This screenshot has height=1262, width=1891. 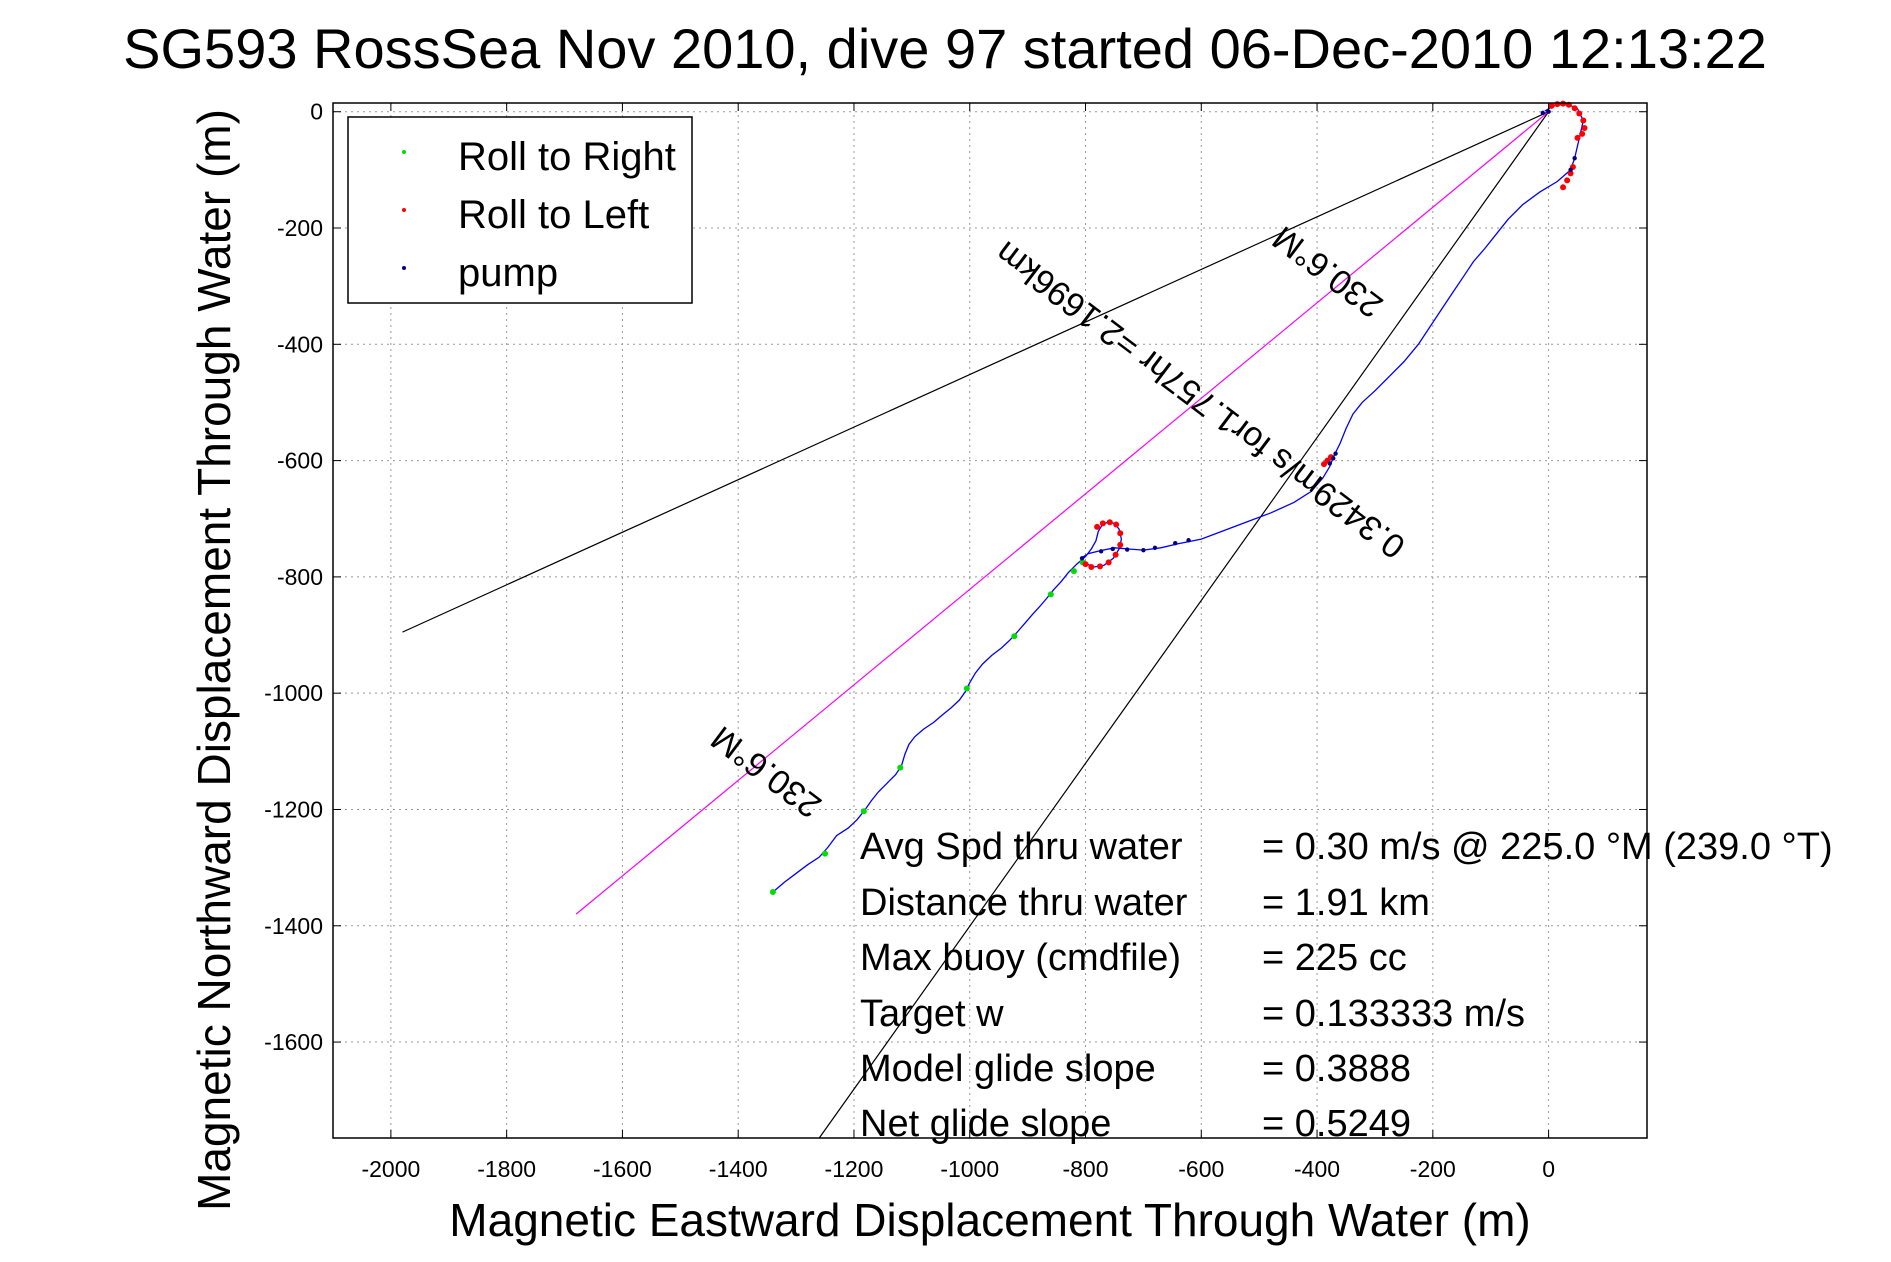 What do you see at coordinates (300, 577) in the screenshot?
I see `y-tick-label: -800` at bounding box center [300, 577].